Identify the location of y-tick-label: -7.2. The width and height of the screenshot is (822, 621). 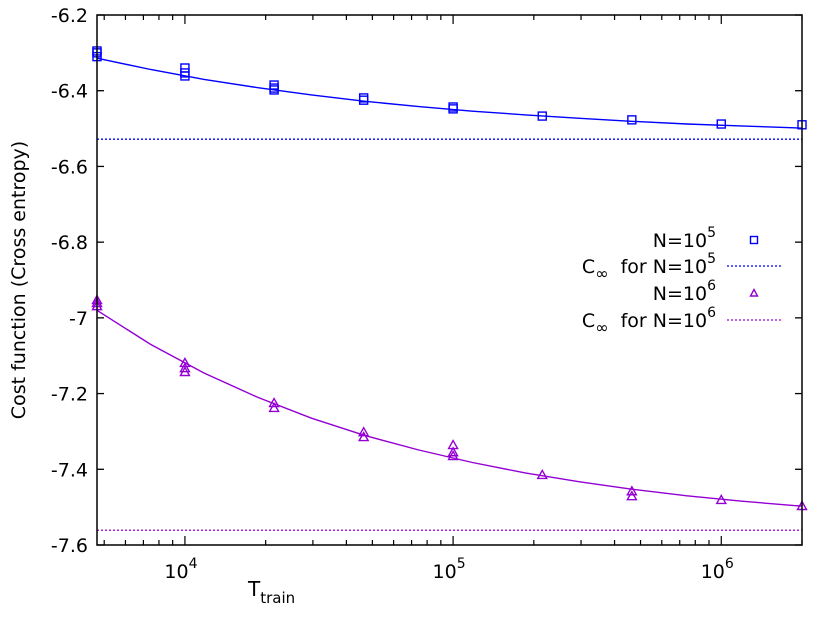
(69, 395).